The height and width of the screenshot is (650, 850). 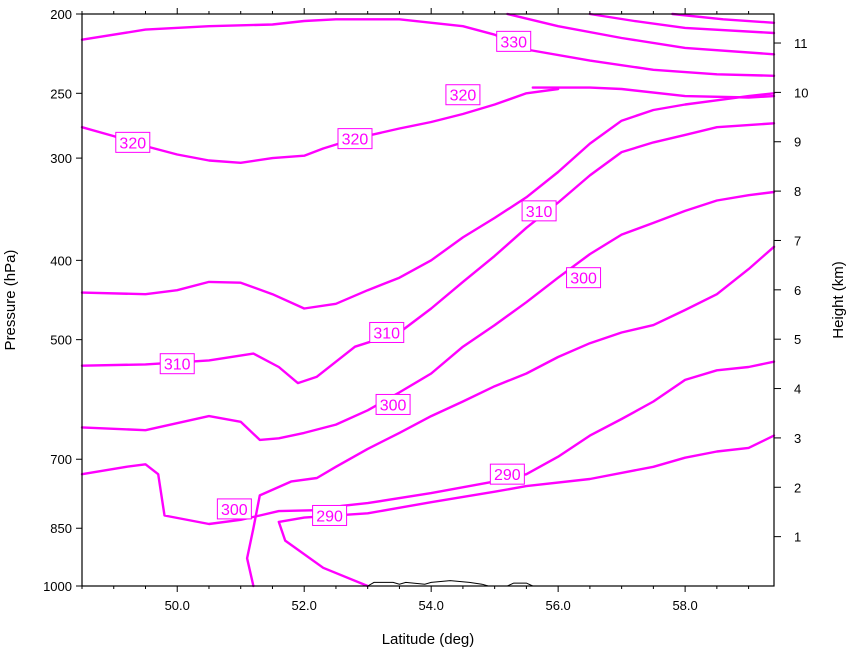 I want to click on right-tick-label: 5, so click(x=797, y=339).